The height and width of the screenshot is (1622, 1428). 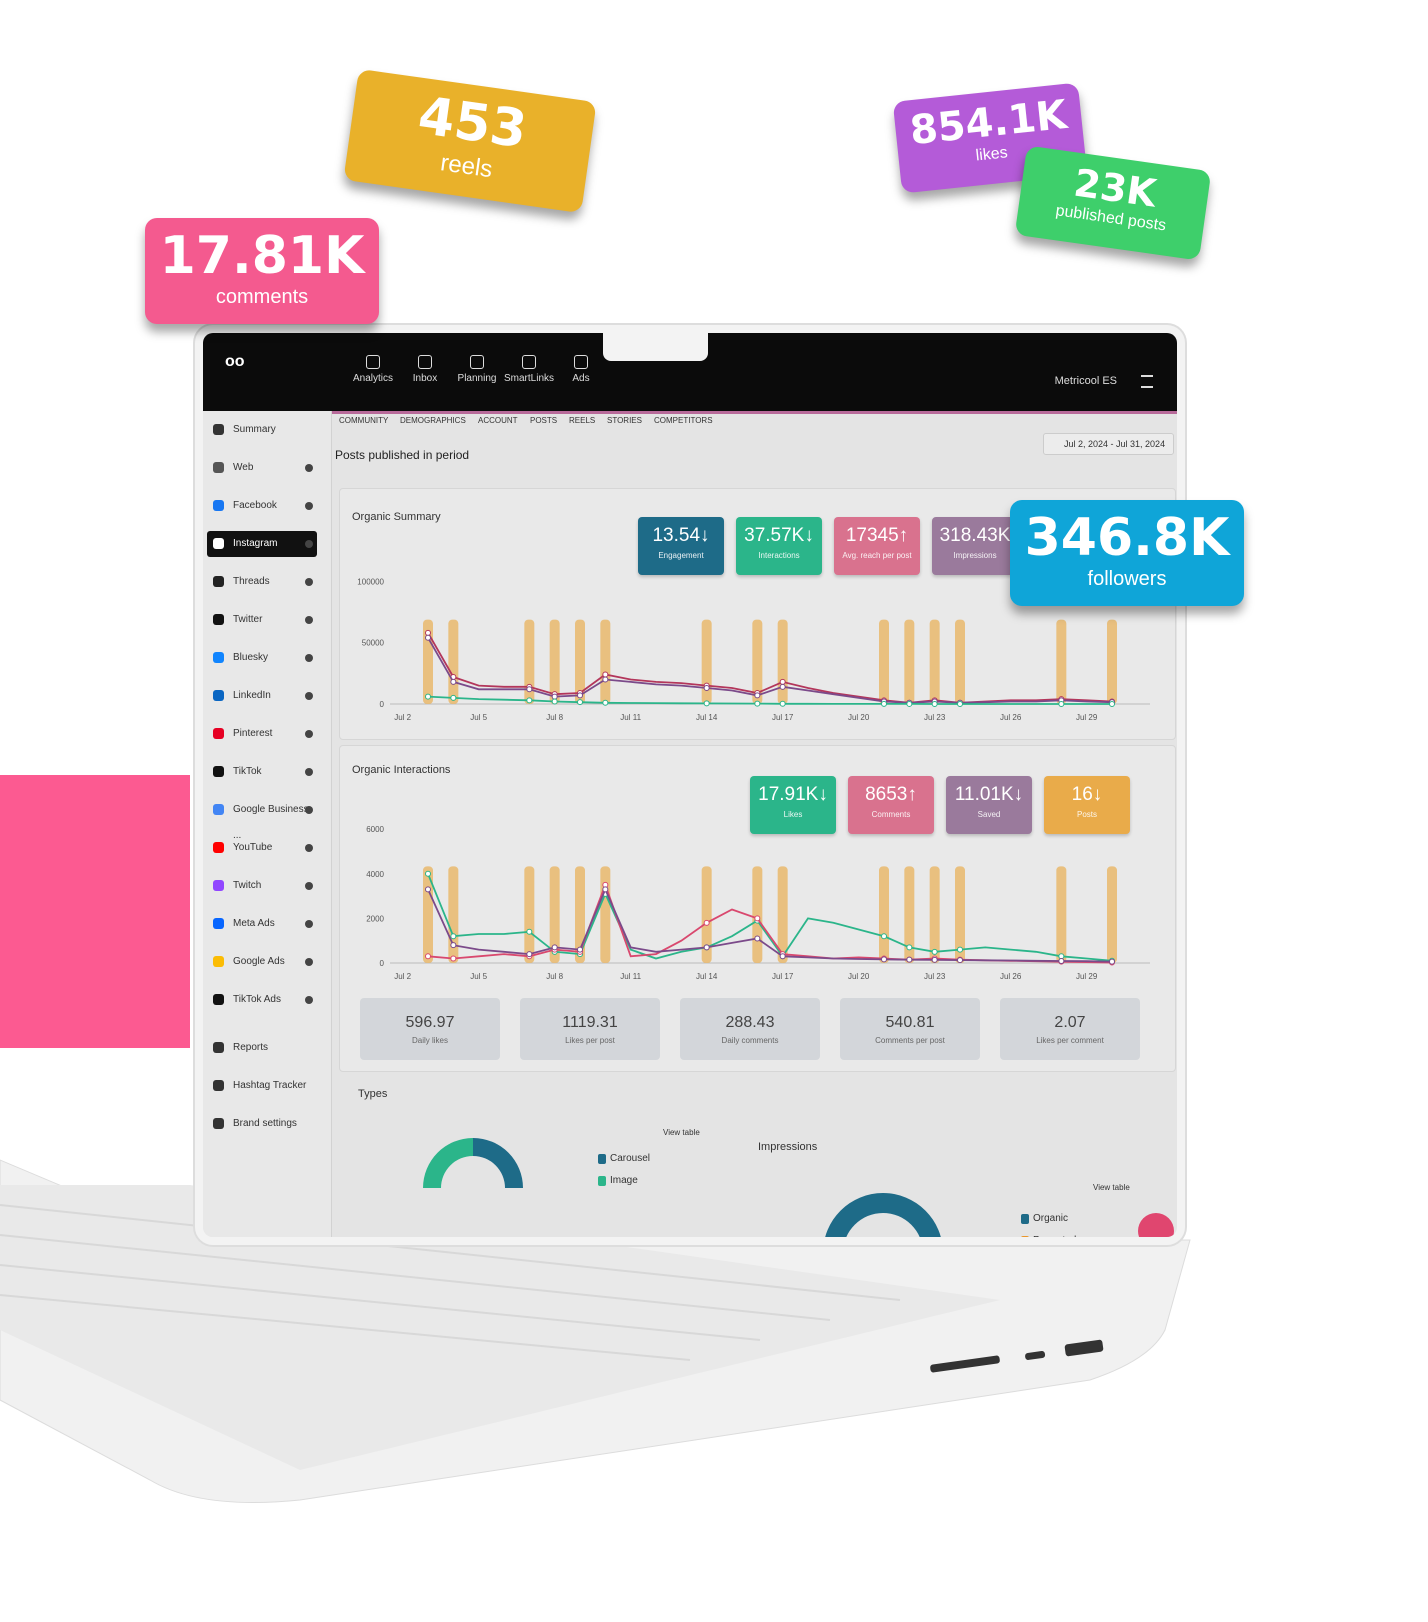 I want to click on account-switcher: Metricool ES, so click(x=1085, y=381).